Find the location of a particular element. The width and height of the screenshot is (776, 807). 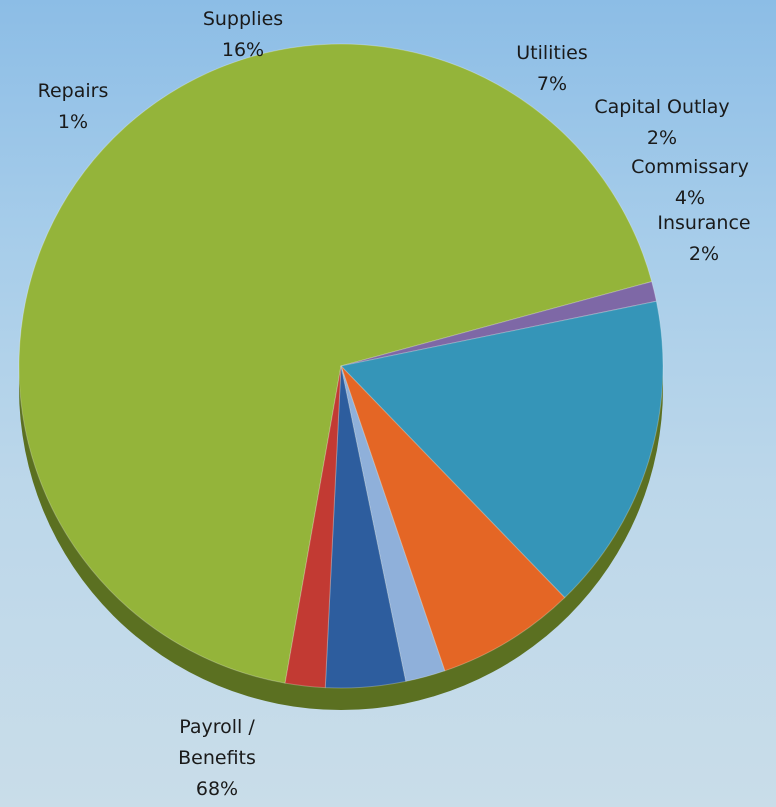

label-insurance-name: Insurance is located at coordinates (704, 223).